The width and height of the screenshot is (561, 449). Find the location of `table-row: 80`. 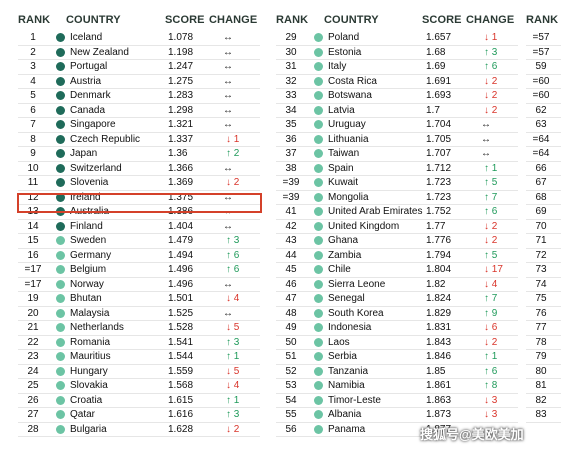

table-row: 80 is located at coordinates (543, 372).